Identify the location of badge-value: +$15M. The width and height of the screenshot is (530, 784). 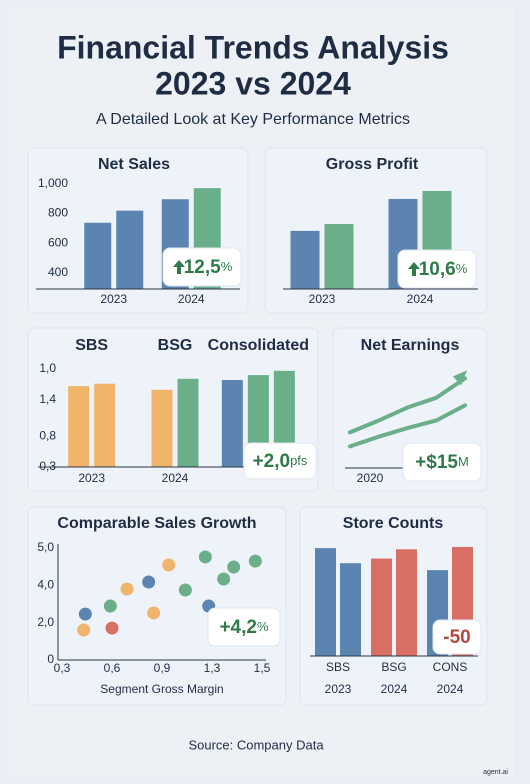
(442, 462).